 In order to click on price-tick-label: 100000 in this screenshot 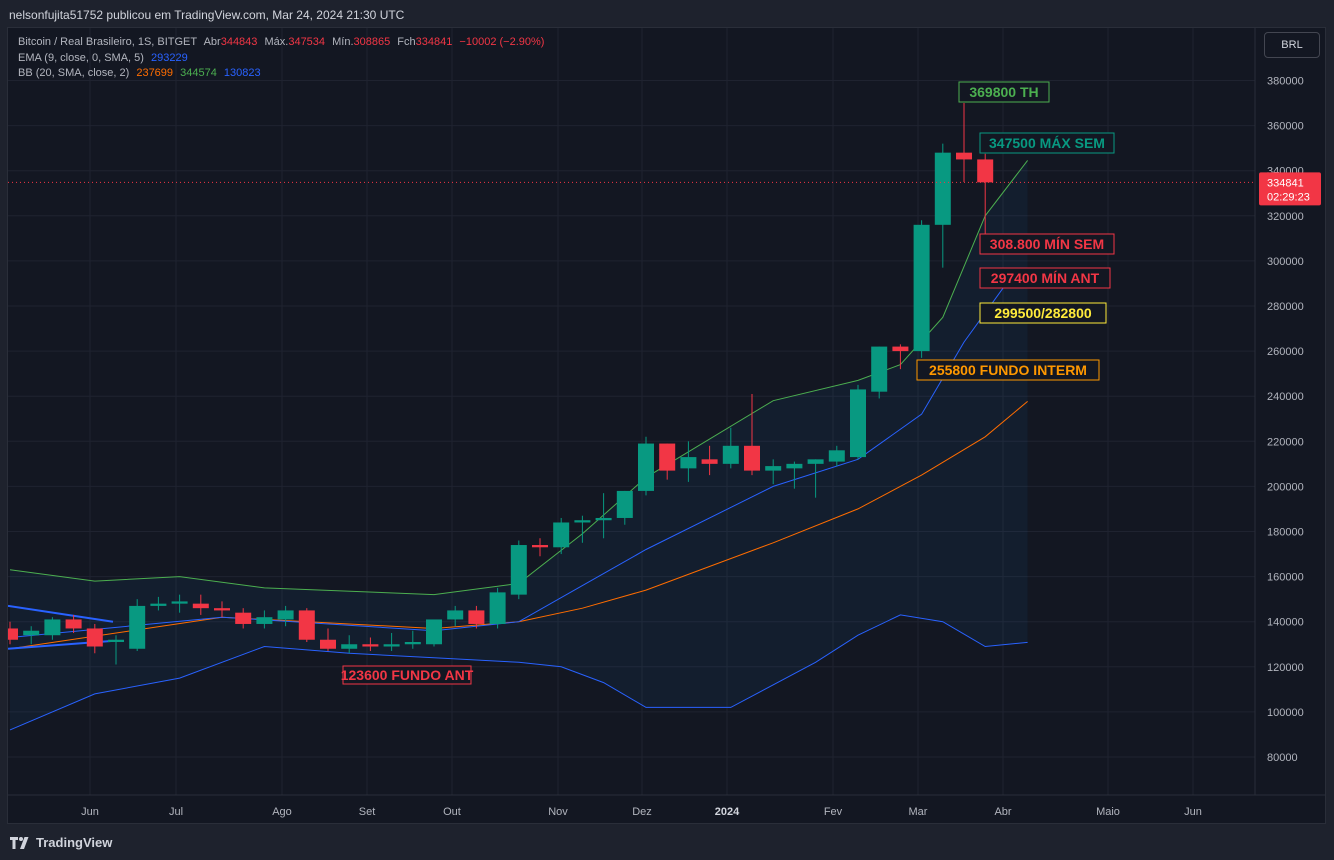, I will do `click(1285, 713)`.